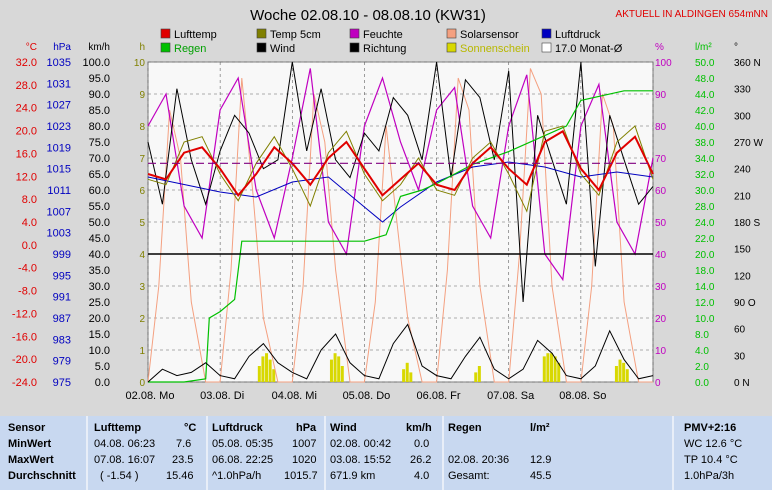  I want to click on table-header-lm2: l/m², so click(540, 428).